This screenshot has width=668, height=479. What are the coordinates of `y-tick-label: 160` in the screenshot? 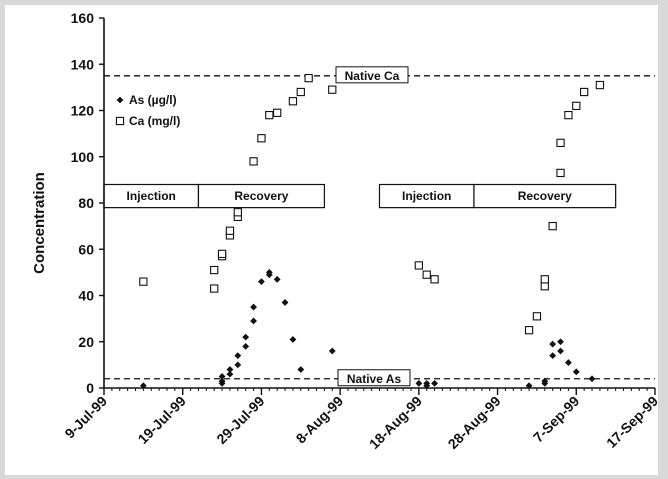 It's located at (83, 18).